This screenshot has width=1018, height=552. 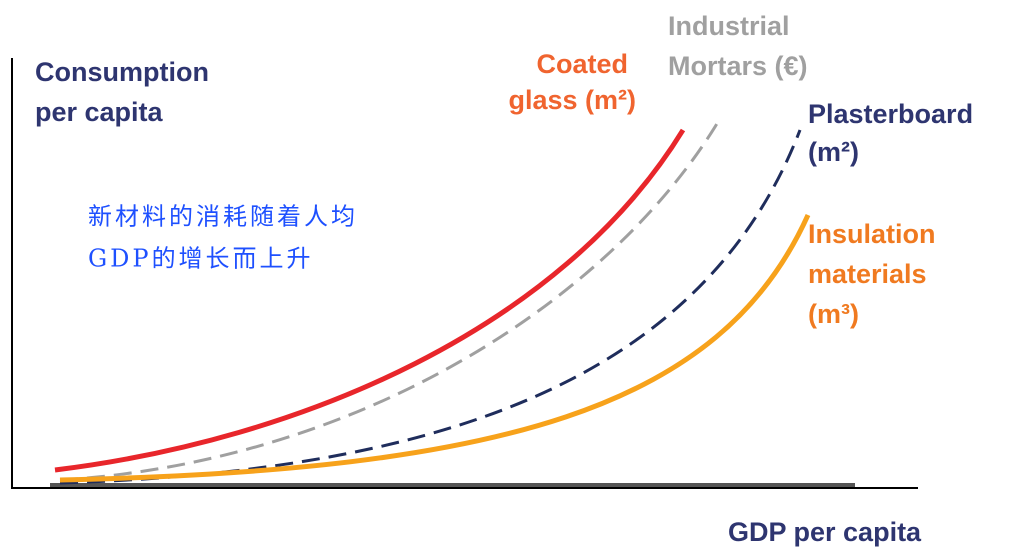 What do you see at coordinates (582, 64) in the screenshot?
I see `curve-label: Coated` at bounding box center [582, 64].